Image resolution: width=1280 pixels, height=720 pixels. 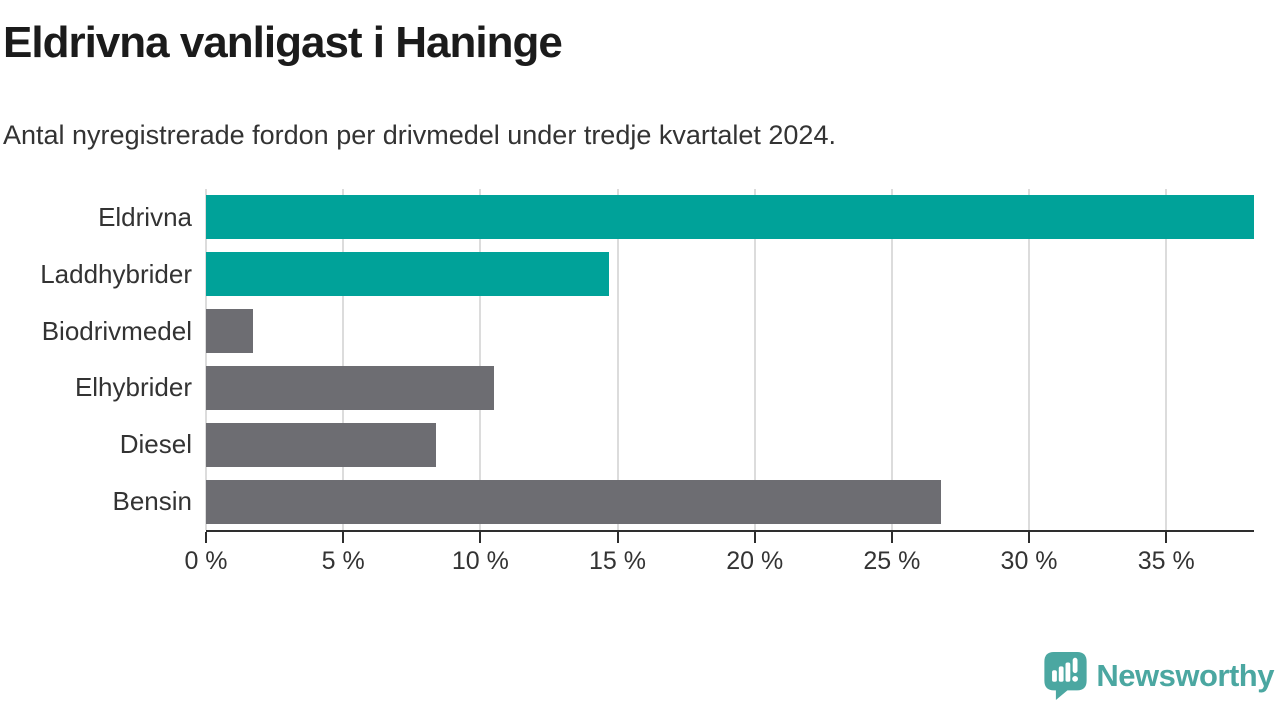 I want to click on x-tick-label: 30 %, so click(x=1029, y=561).